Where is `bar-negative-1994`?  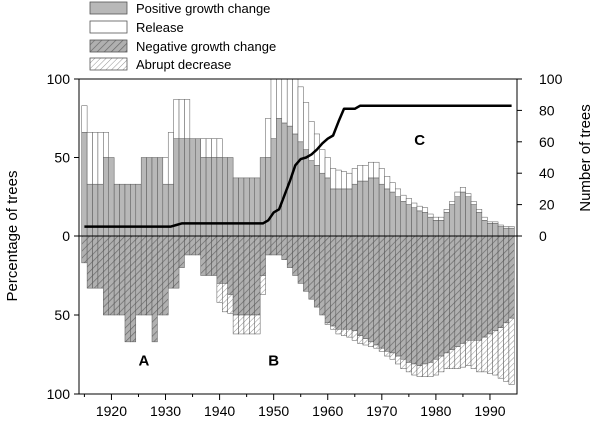 bar-negative-1994 is located at coordinates (511, 277).